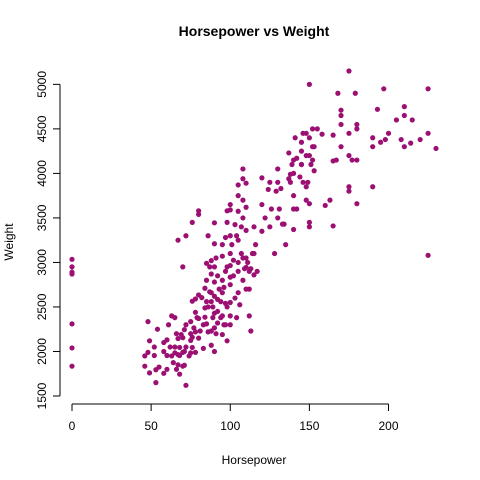  Describe the element at coordinates (48, 240) in the screenshot. I see `y-axis: 1500 2000 2500 3000 3500 4000 4500 5000` at that location.